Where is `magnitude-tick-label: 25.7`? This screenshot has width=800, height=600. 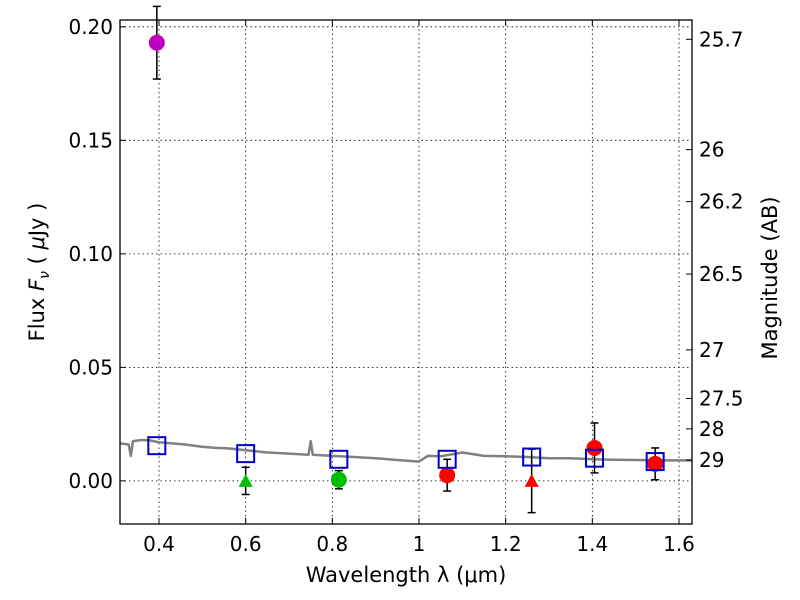
magnitude-tick-label: 25.7 is located at coordinates (721, 39).